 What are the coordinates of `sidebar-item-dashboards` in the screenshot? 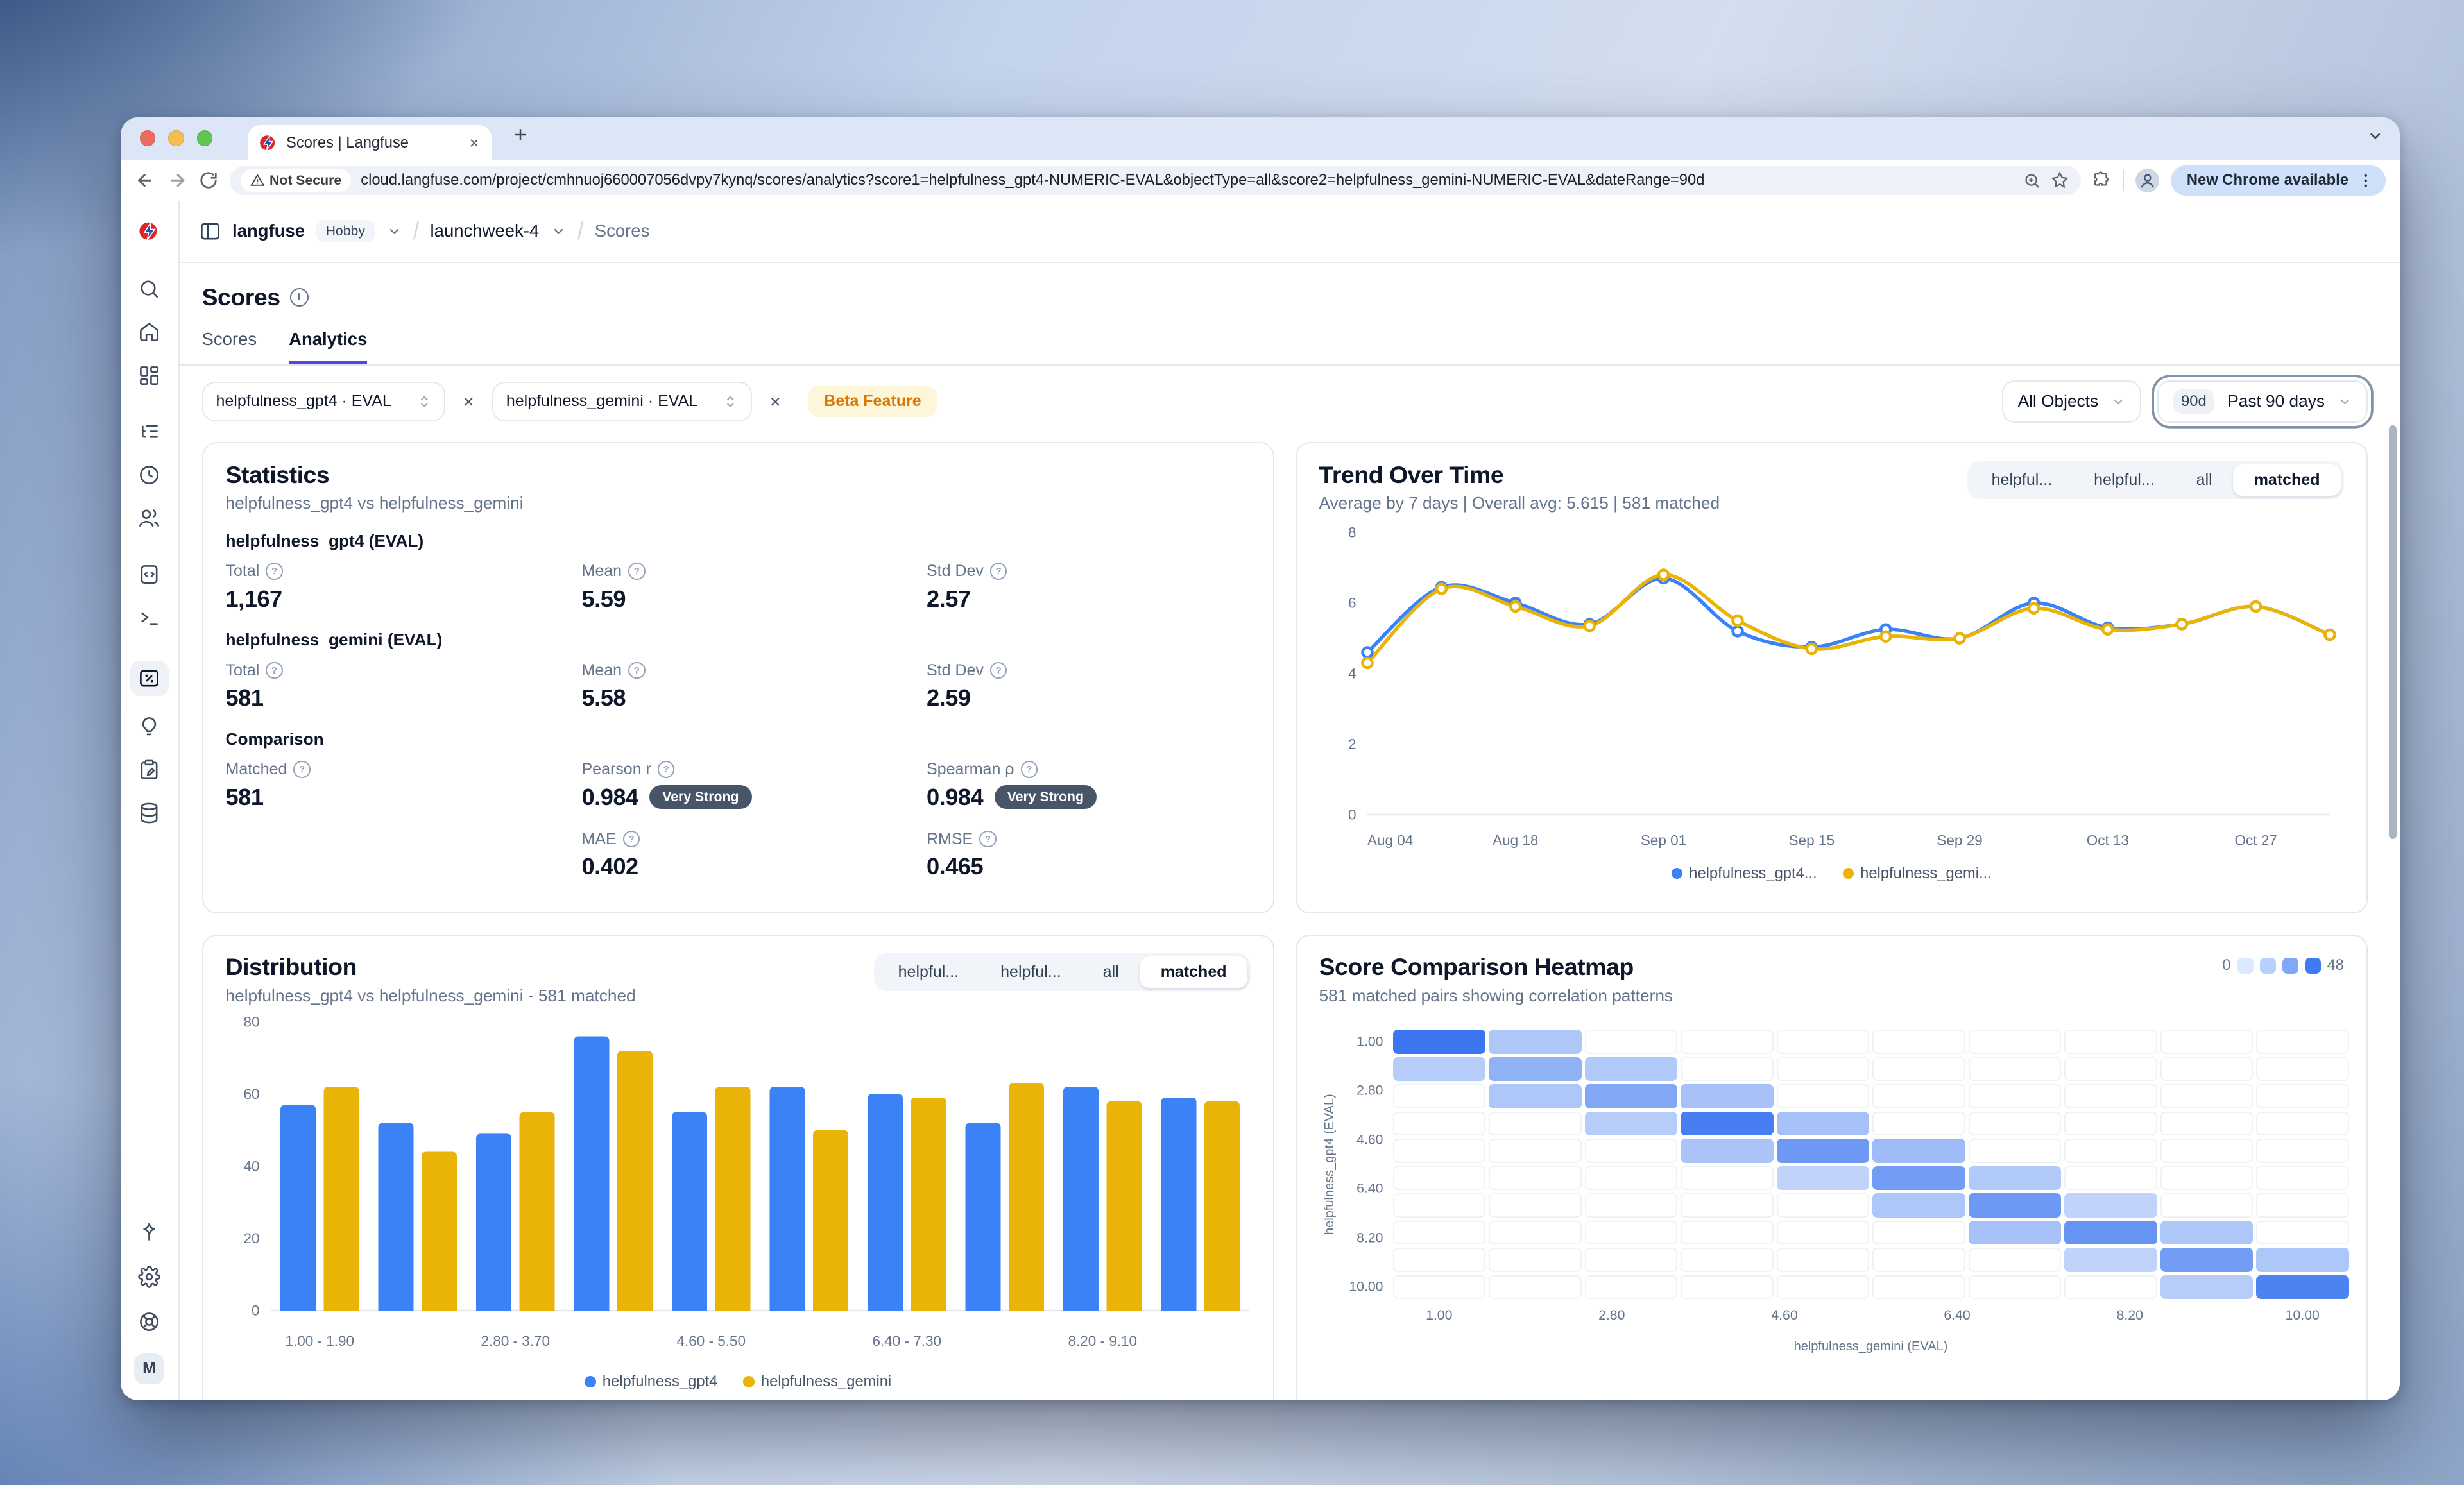 It's located at (150, 375).